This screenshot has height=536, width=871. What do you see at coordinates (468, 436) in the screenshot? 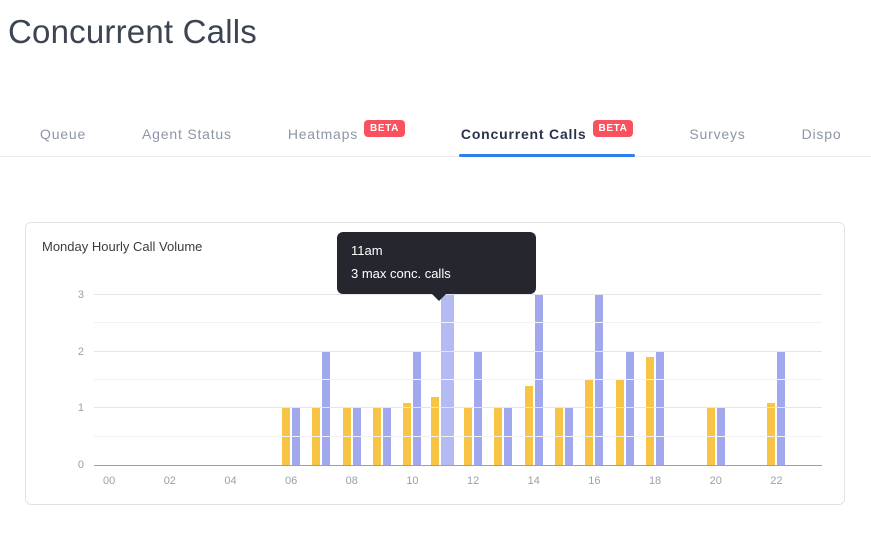
I see `bar-12-yellow` at bounding box center [468, 436].